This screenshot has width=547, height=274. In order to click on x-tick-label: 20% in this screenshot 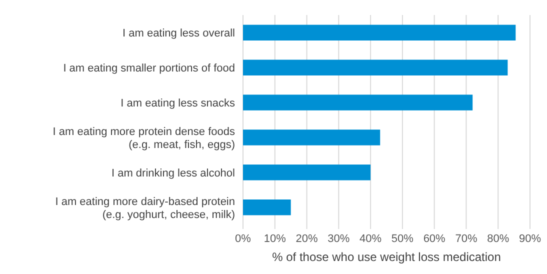, I will do `click(307, 239)`.